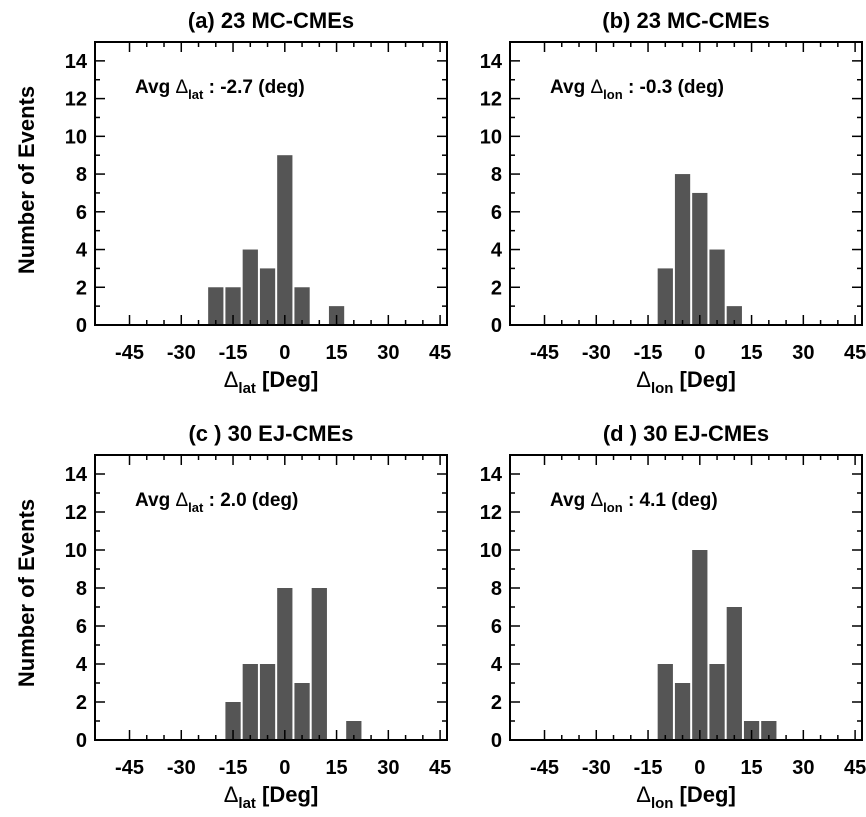  What do you see at coordinates (220, 89) in the screenshot?
I see `avg-annotation: Avg Δlat : -2.7 (deg)` at bounding box center [220, 89].